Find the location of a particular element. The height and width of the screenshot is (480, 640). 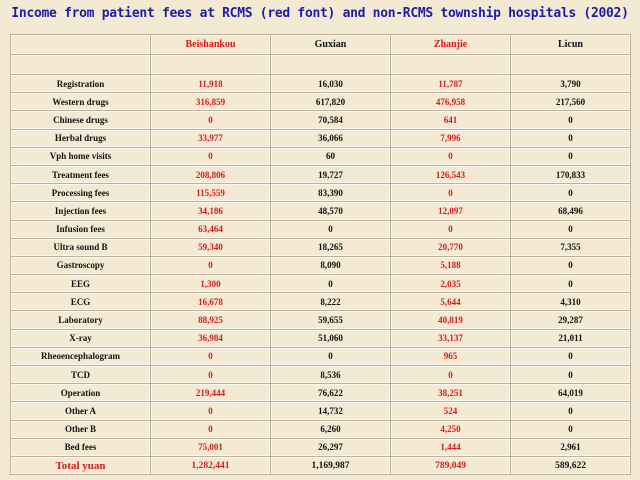

row-label: ECG is located at coordinates (80, 302).